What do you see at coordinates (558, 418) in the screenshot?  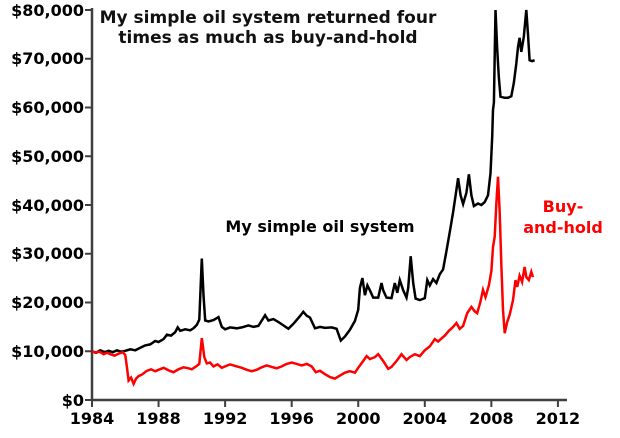 I see `x-axis-tick-label: 2012` at bounding box center [558, 418].